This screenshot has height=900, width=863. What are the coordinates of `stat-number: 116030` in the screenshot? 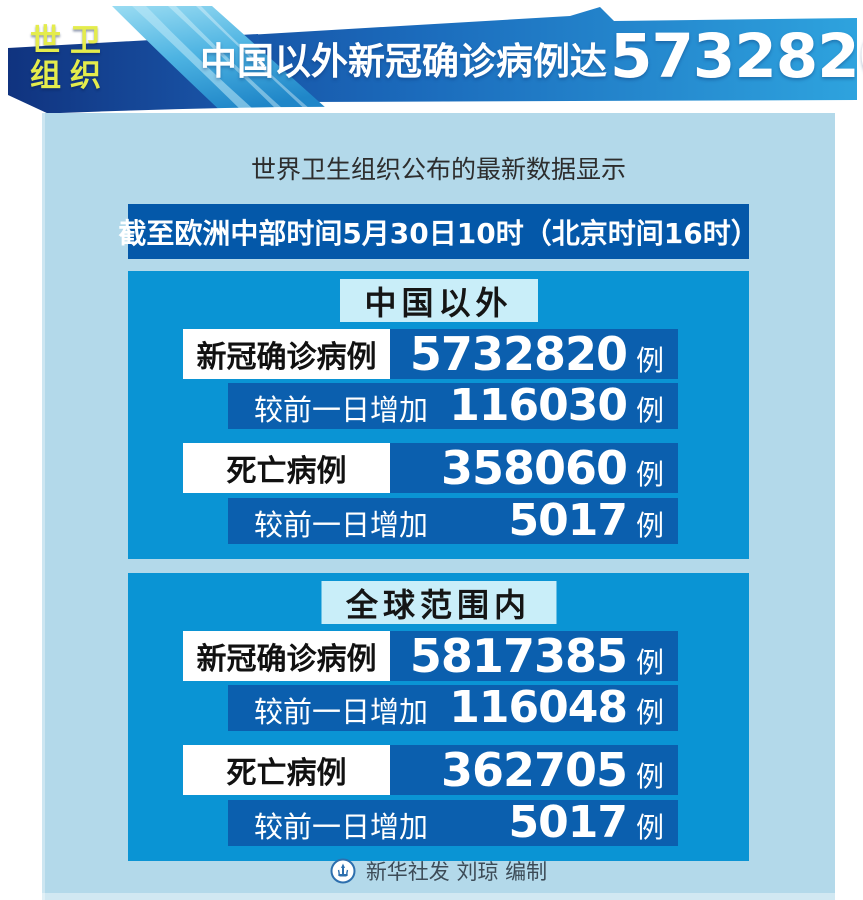 It's located at (538, 405).